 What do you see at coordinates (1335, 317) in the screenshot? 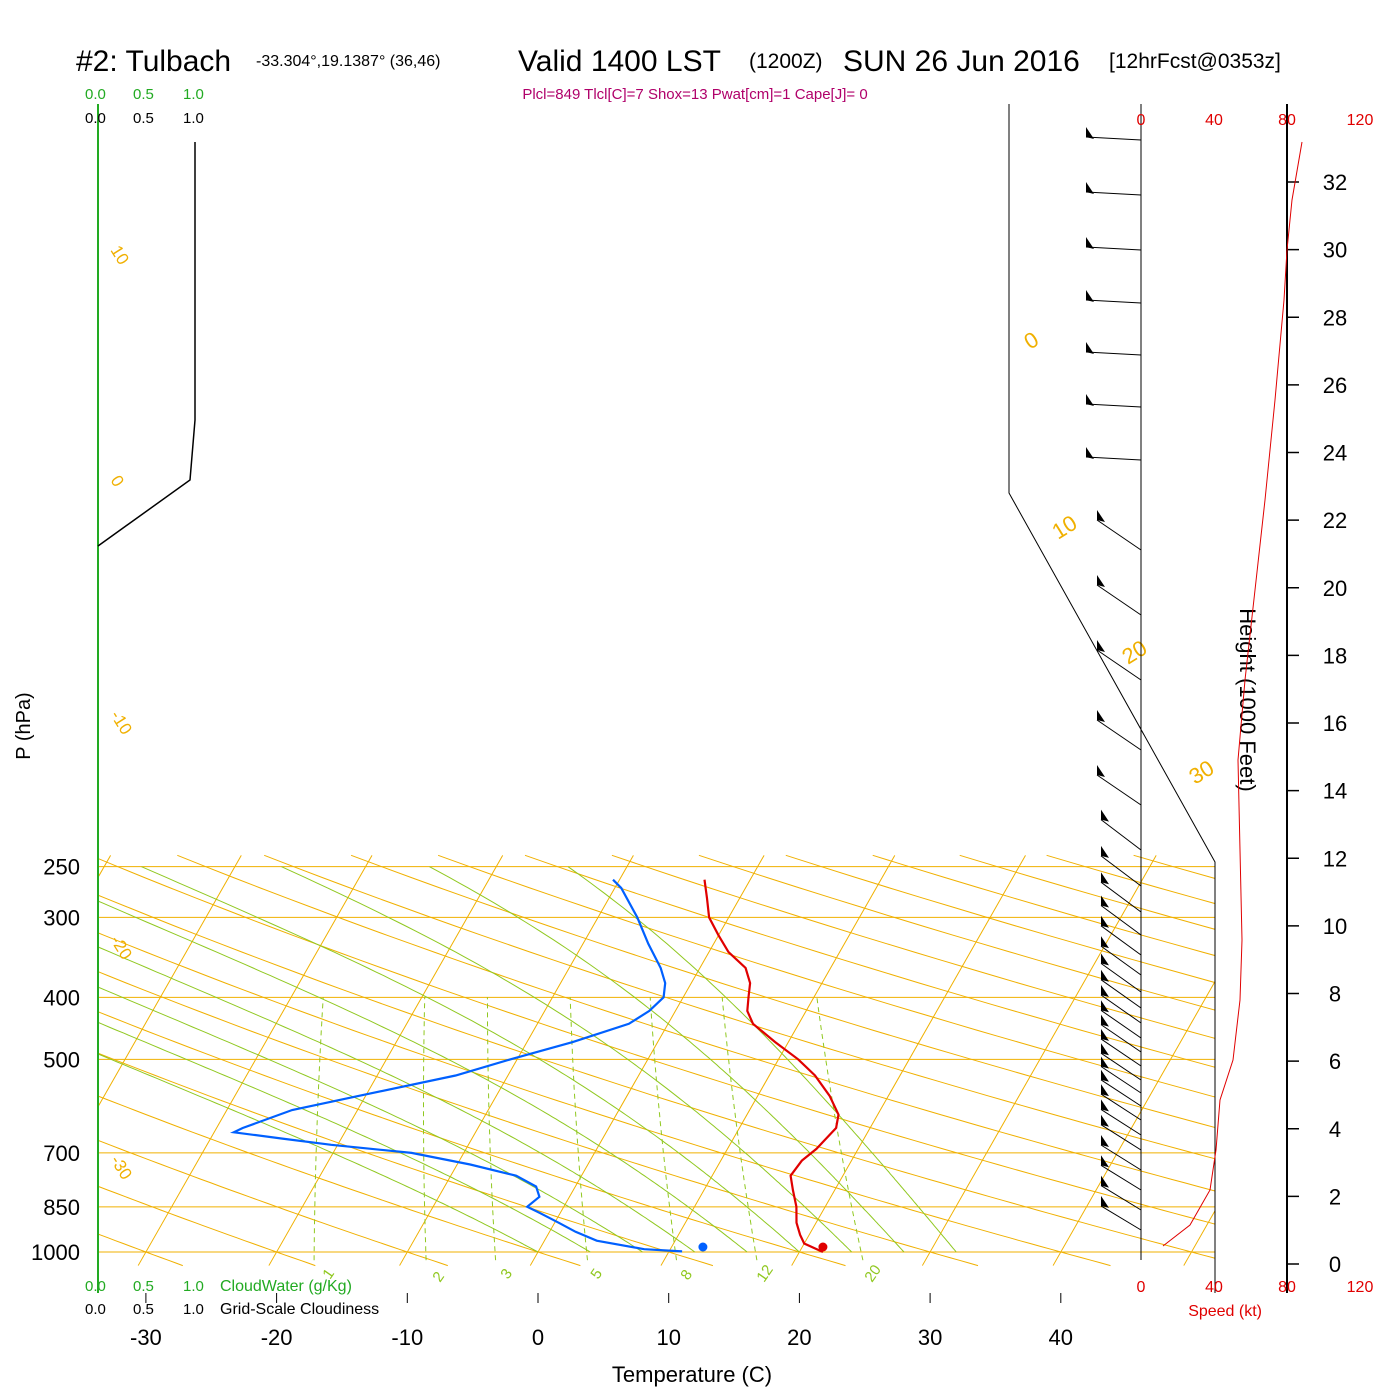
I see `height-tick-label: 28` at bounding box center [1335, 317].